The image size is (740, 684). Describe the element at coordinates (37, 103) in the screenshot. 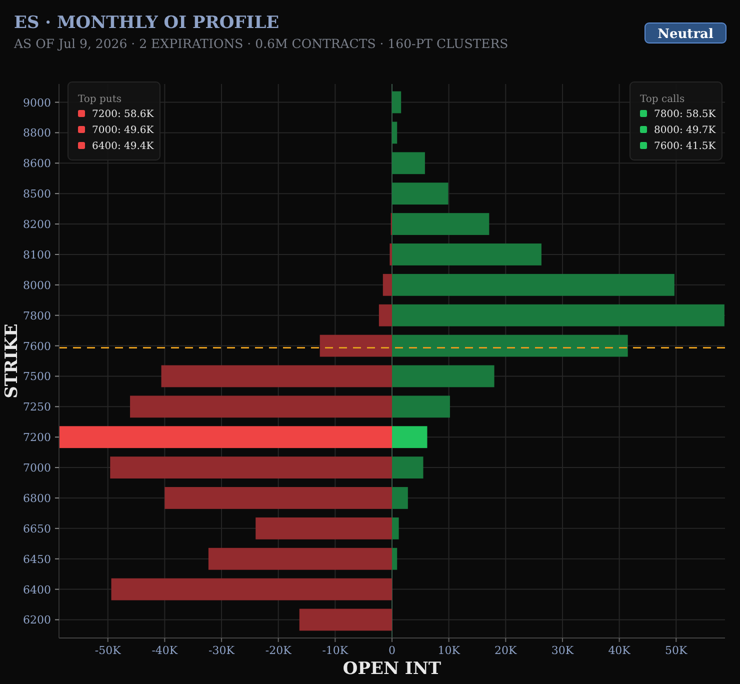

I see `y-tick-label: 9000` at that location.